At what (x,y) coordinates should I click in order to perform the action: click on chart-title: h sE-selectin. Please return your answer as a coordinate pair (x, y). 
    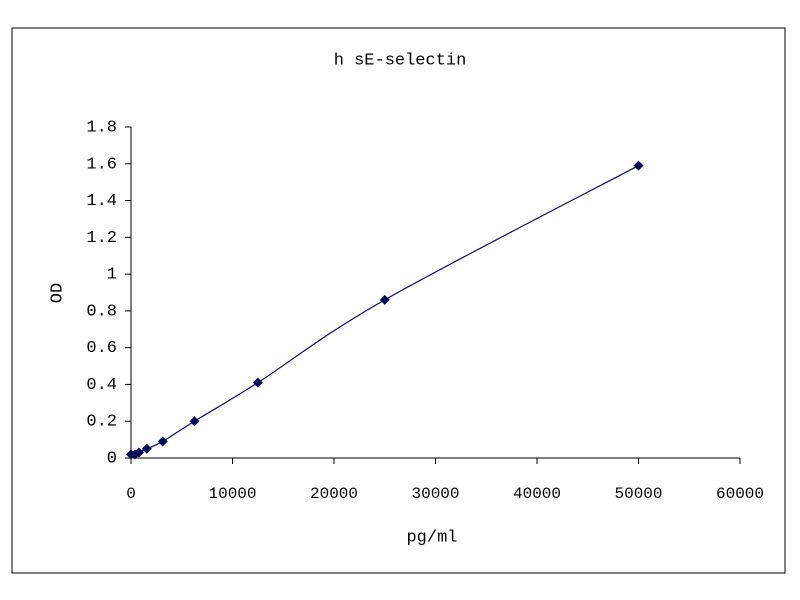
    Looking at the image, I should click on (400, 60).